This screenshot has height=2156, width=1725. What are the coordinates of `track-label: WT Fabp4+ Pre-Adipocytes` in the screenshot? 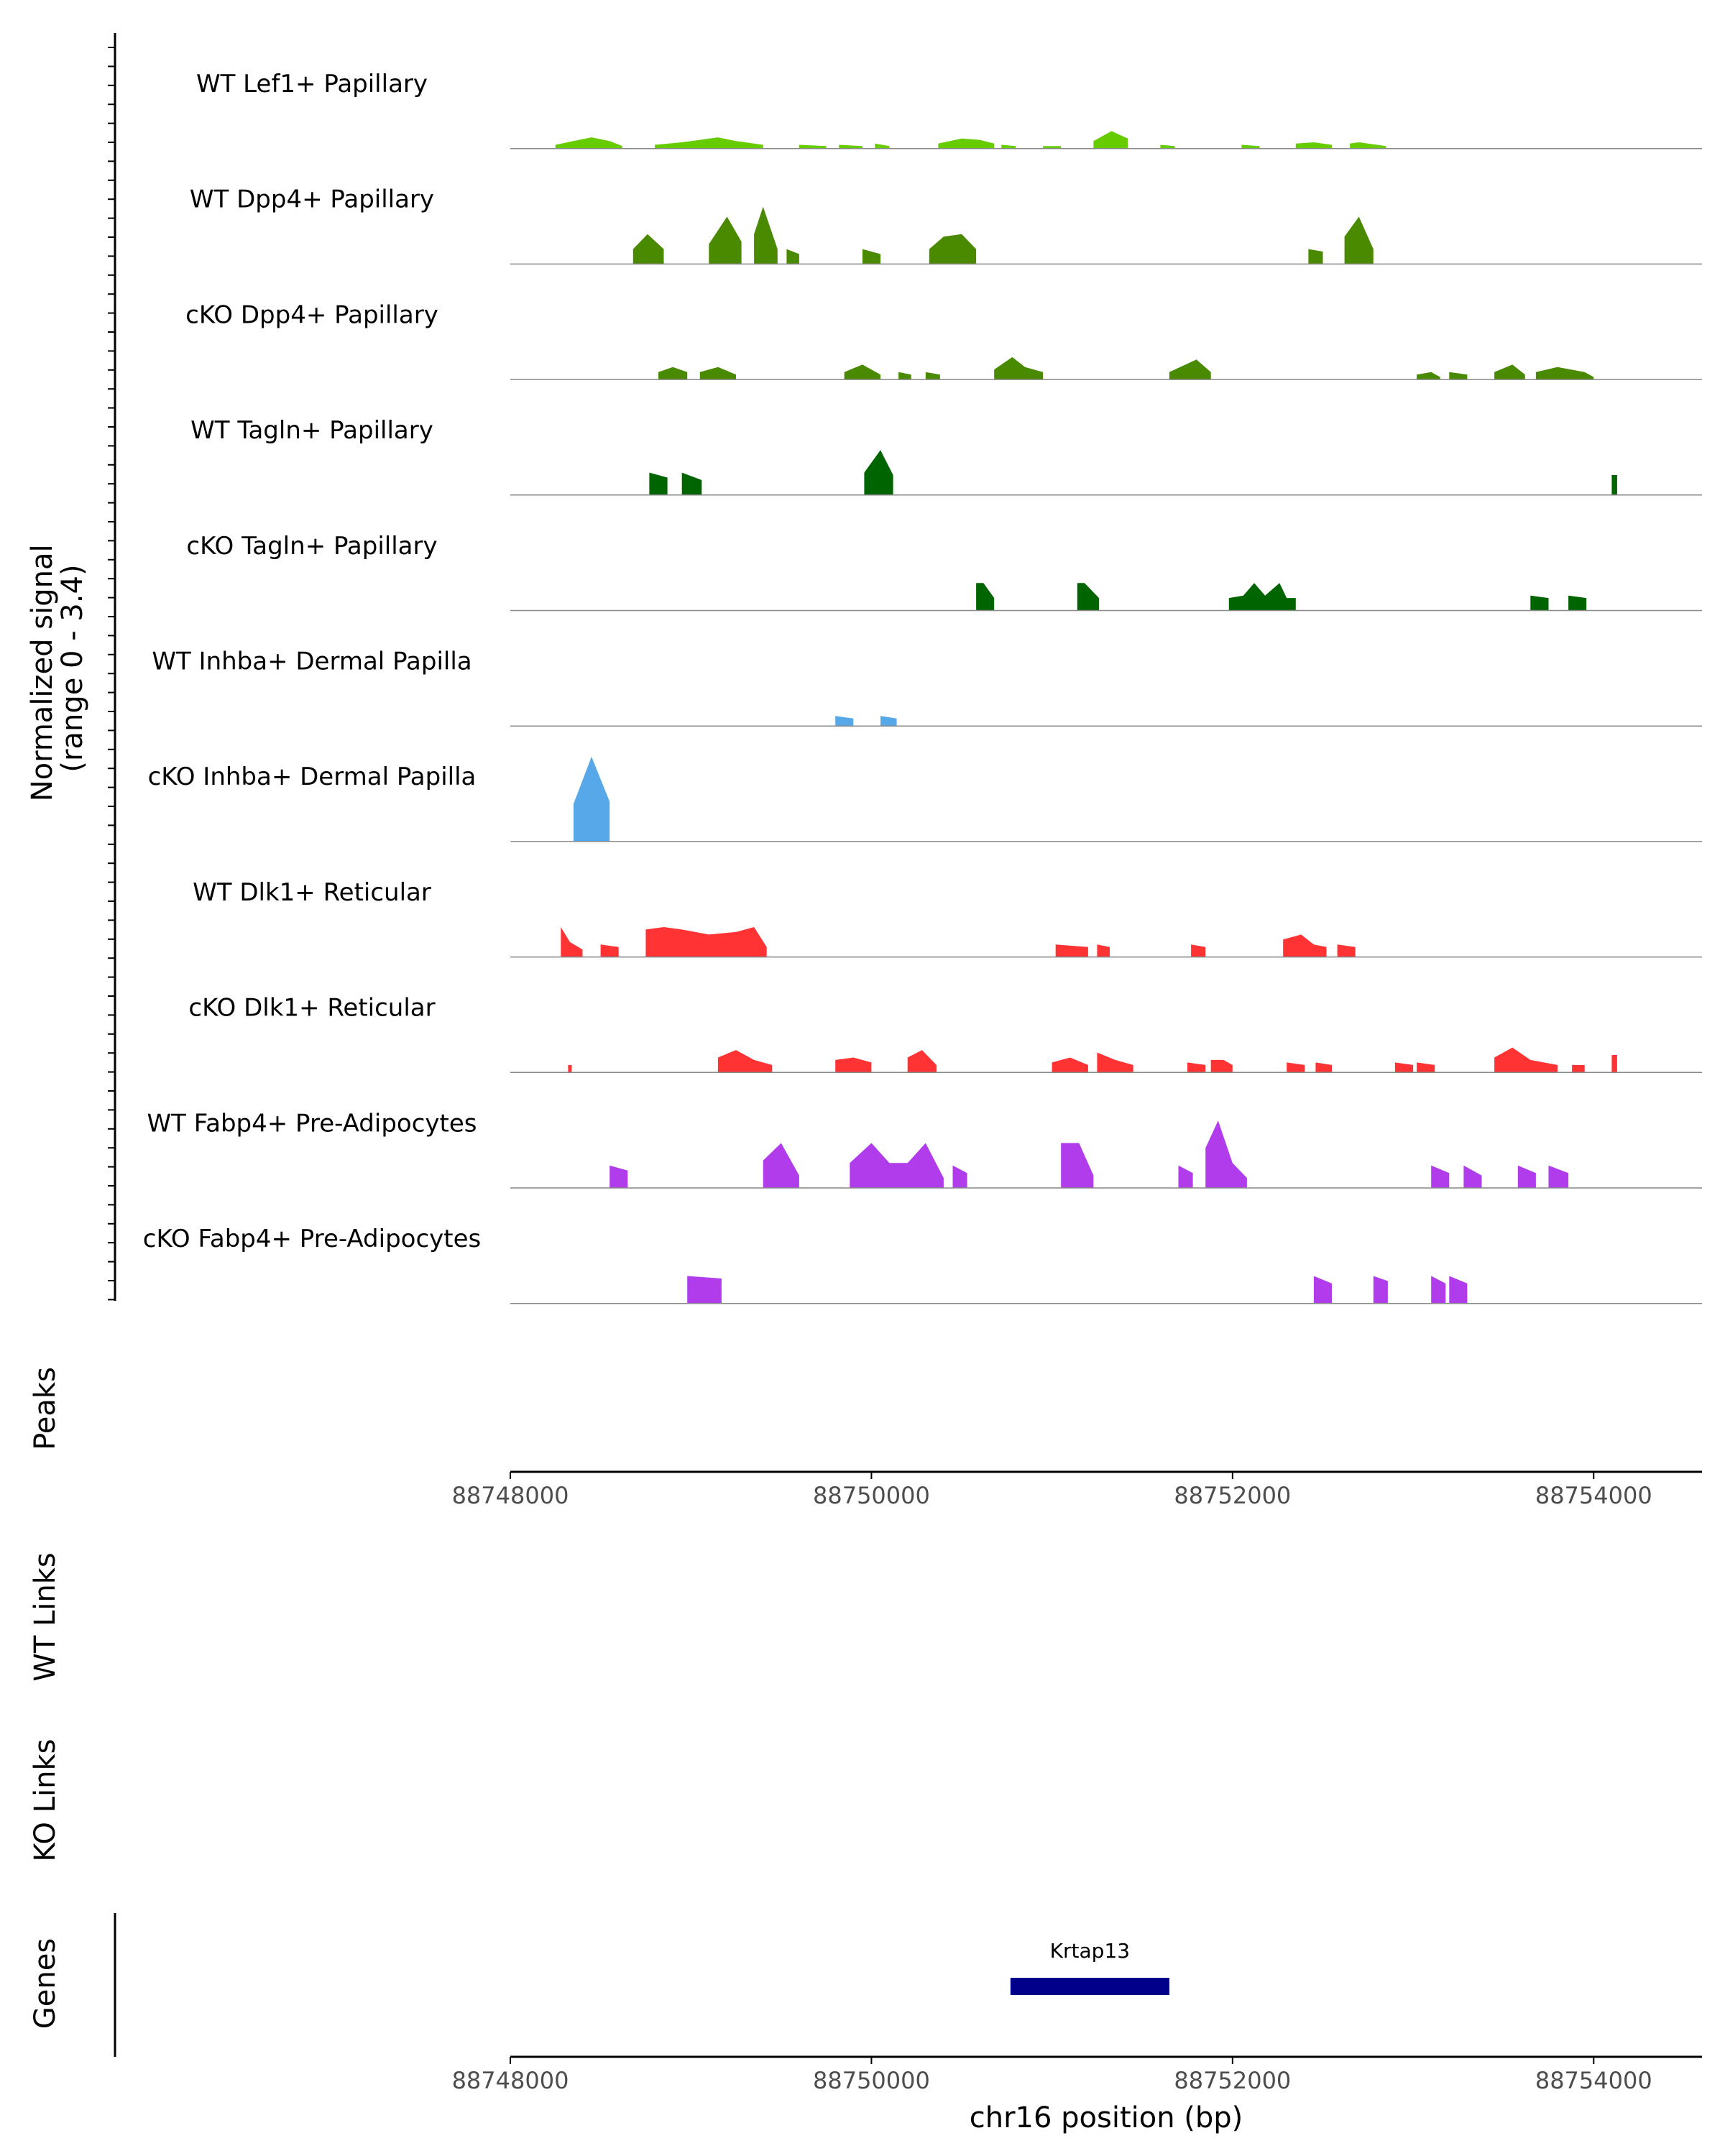 It's located at (312, 1123).